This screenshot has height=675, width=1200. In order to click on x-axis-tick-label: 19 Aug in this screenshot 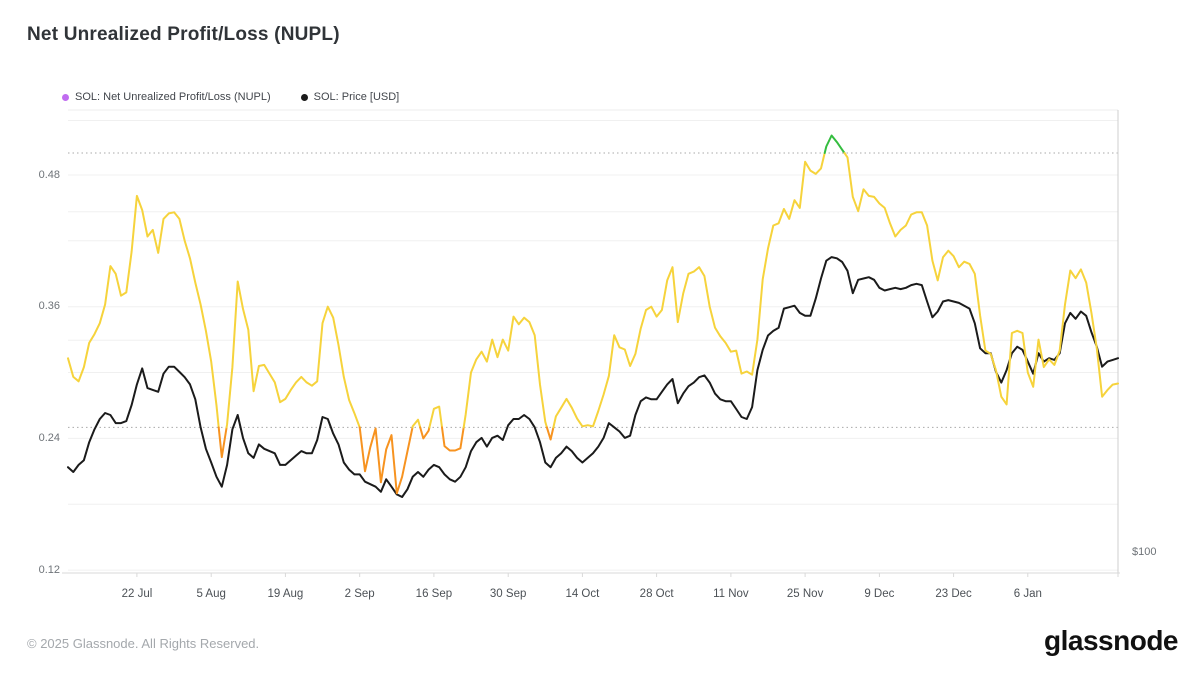, I will do `click(285, 594)`.